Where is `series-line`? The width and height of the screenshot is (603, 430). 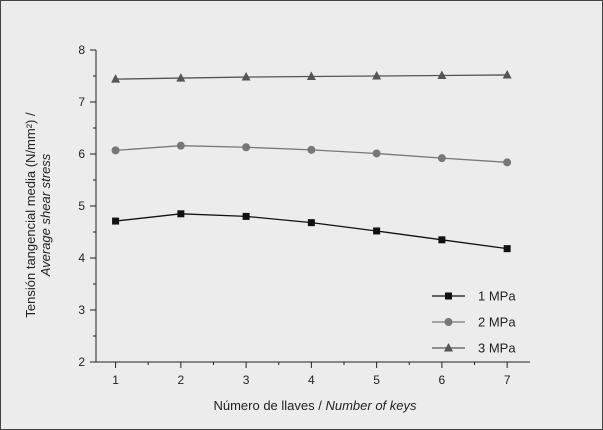 series-line is located at coordinates (311, 231).